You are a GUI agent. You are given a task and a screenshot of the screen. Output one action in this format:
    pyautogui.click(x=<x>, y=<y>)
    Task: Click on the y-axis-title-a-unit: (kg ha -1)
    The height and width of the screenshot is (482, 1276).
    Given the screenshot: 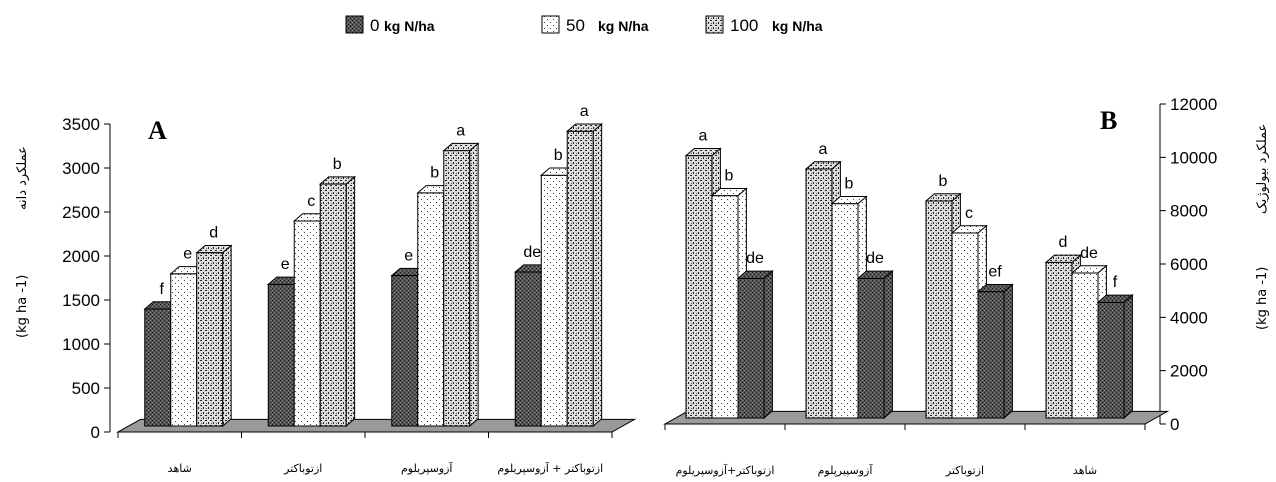 What is the action you would take?
    pyautogui.click(x=22, y=306)
    